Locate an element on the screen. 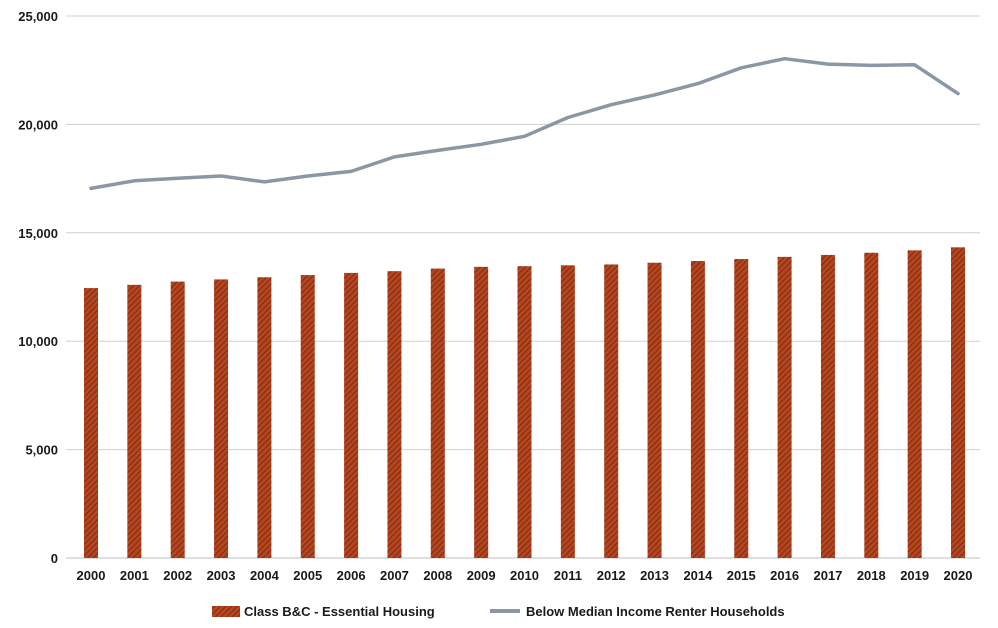 This screenshot has height=628, width=998. x-tick-label: 2001 is located at coordinates (134, 575).